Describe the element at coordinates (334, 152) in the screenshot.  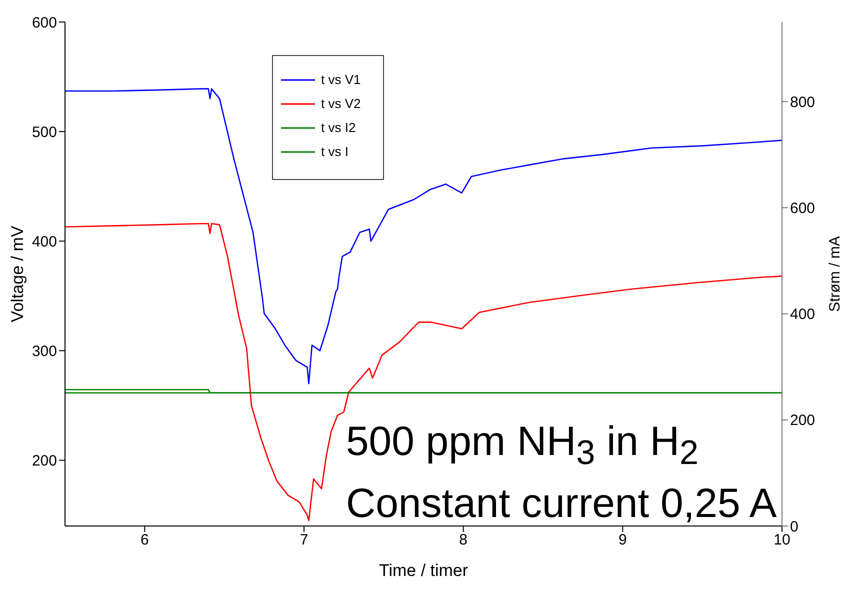
I see `legend-label: t vs I` at that location.